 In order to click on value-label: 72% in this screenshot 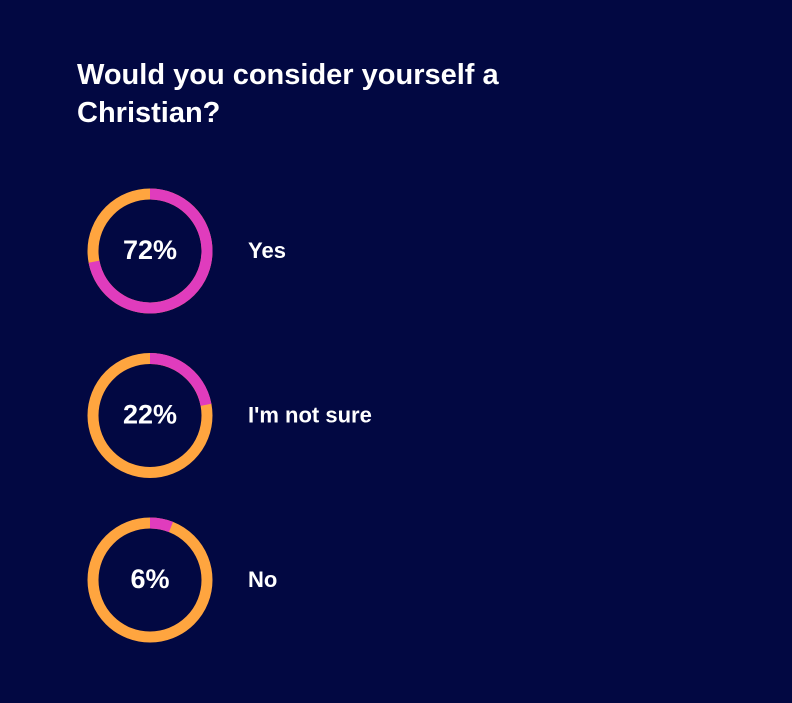, I will do `click(150, 250)`.